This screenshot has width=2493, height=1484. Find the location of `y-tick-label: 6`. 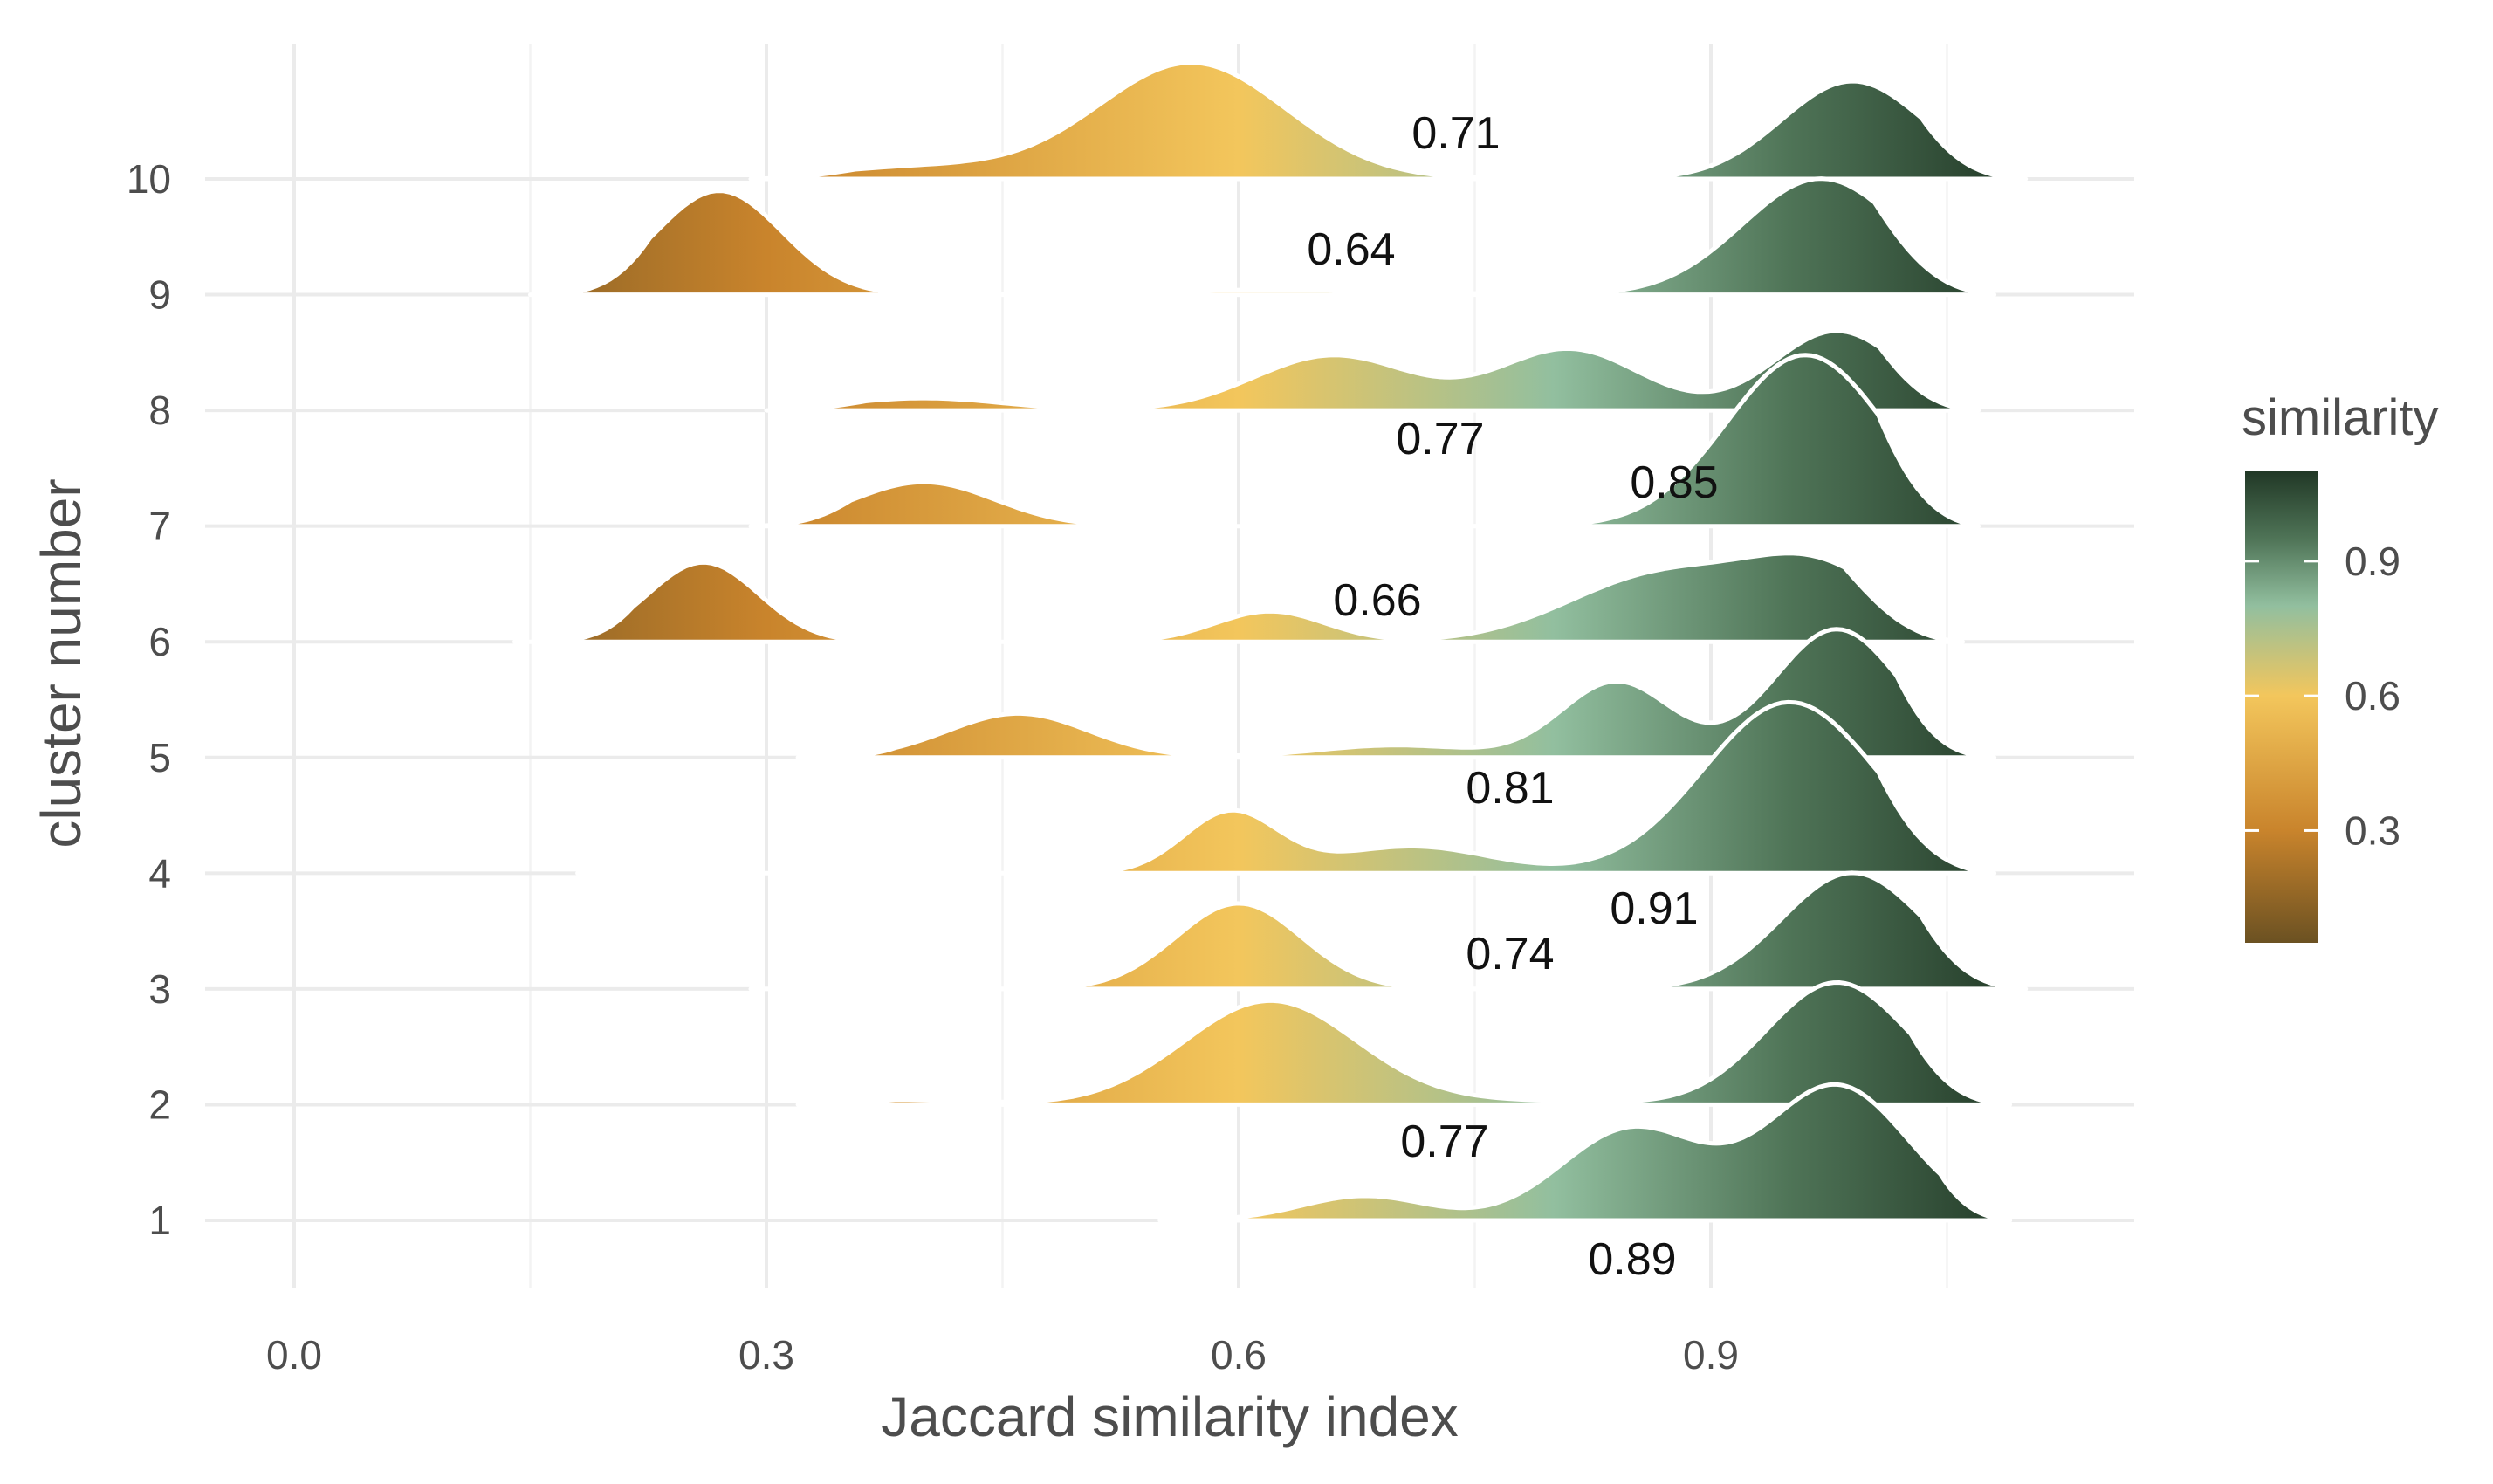

y-tick-label: 6 is located at coordinates (159, 642).